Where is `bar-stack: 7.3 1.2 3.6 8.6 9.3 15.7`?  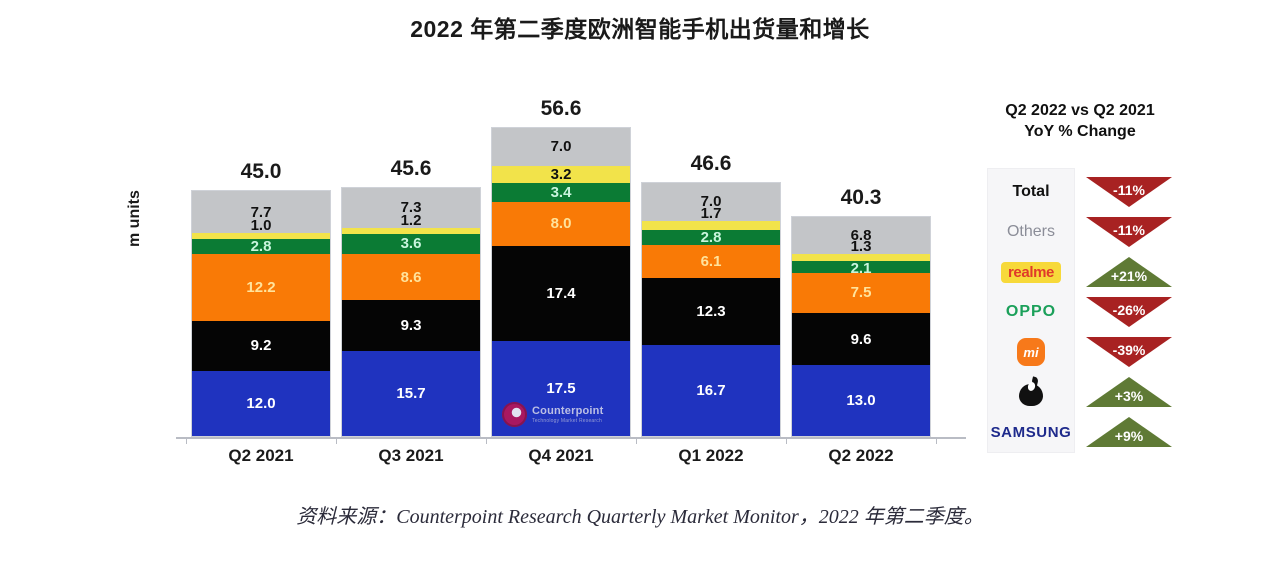
bar-stack: 7.3 1.2 3.6 8.6 9.3 15.7 is located at coordinates (411, 312).